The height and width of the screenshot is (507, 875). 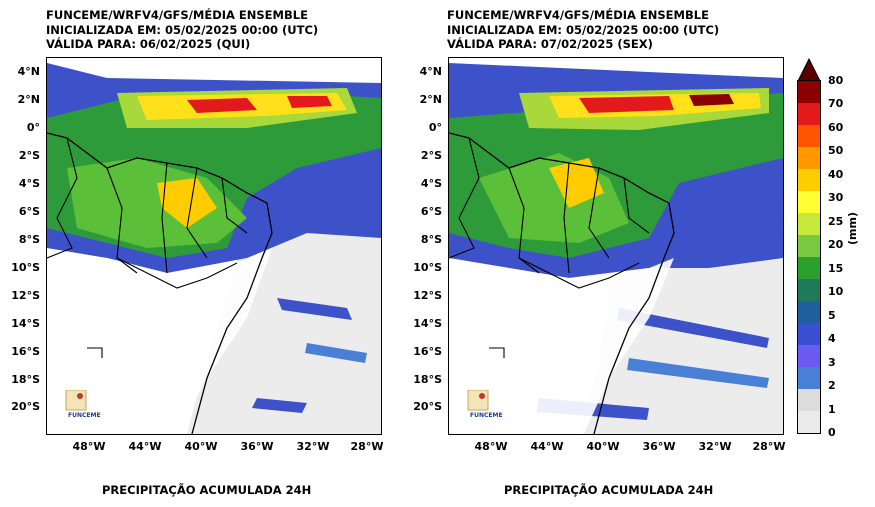 What do you see at coordinates (430, 71) in the screenshot?
I see `right-lat-label: 4°N` at bounding box center [430, 71].